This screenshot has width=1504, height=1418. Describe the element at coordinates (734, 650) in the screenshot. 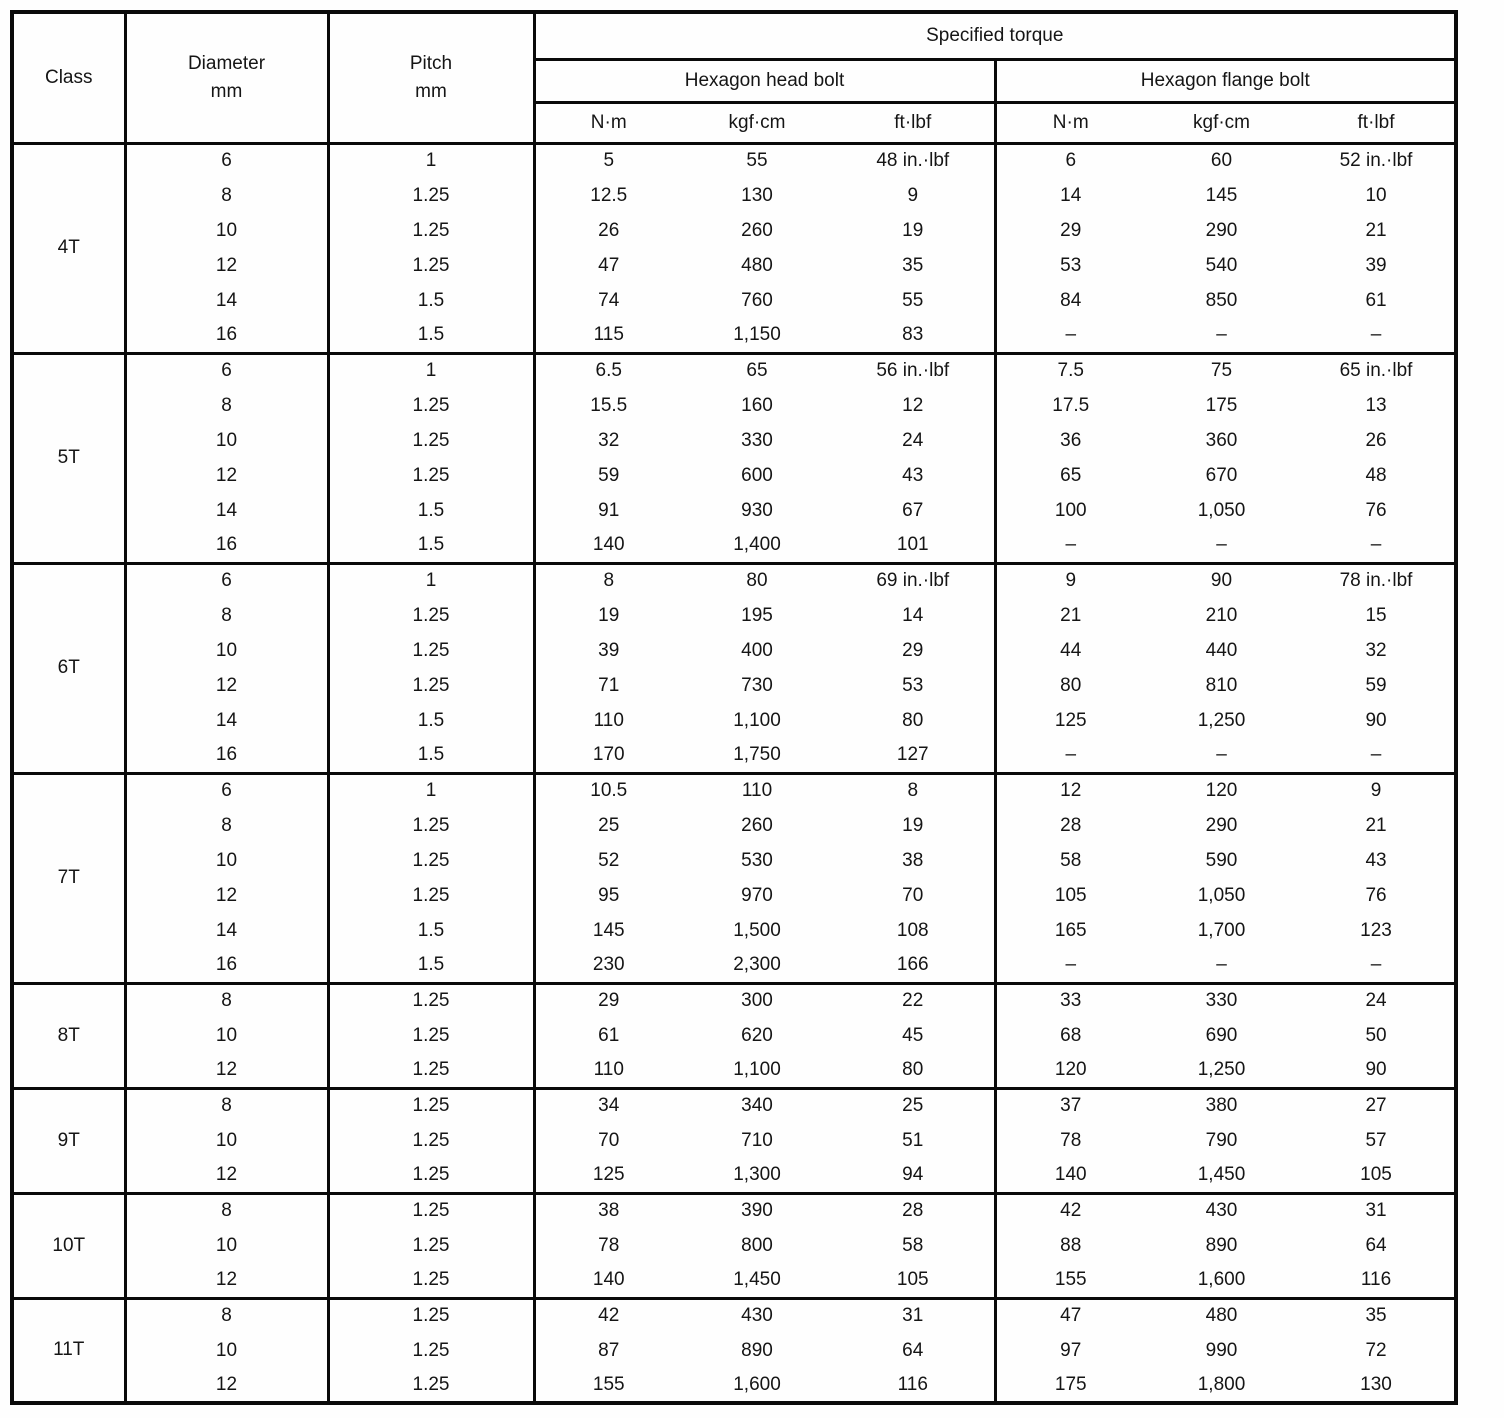

I see `table-row: 10 1.25 39 400 29 44 440 32` at that location.